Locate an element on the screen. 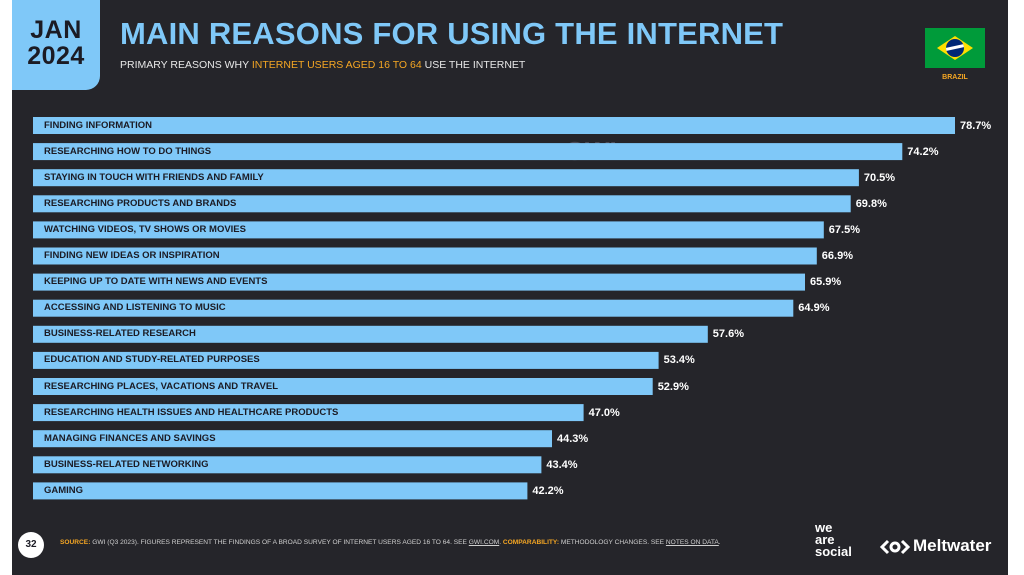  notes-on-data-link: NOTES ON DATA is located at coordinates (692, 542).